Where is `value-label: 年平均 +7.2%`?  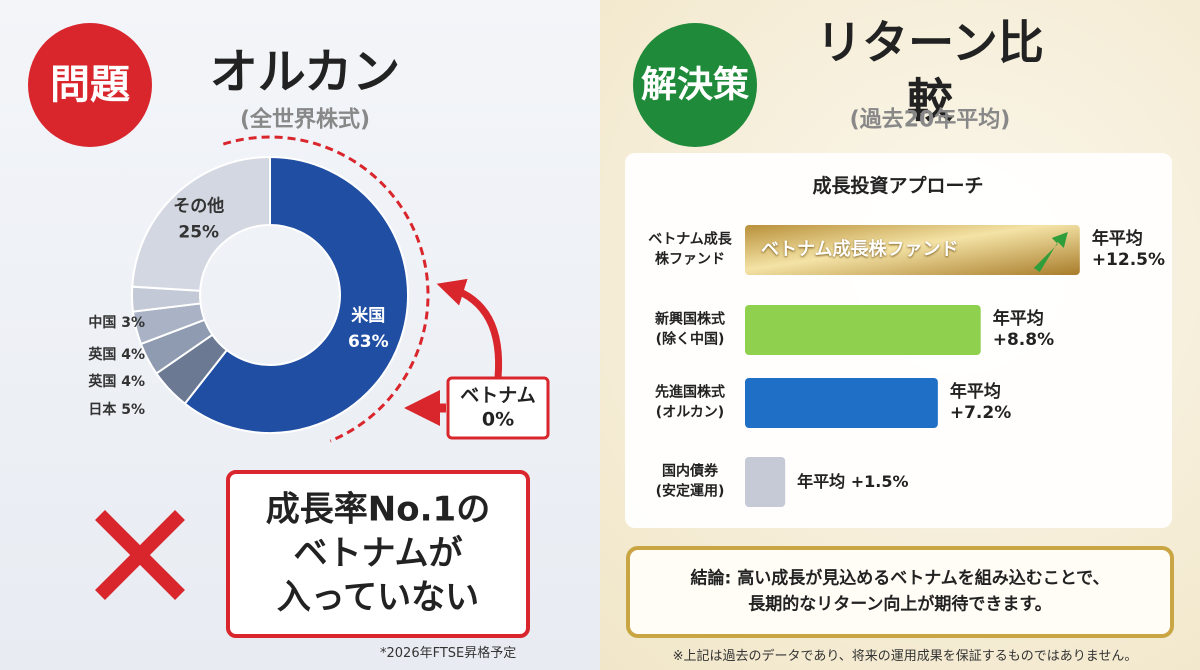
value-label: 年平均 +7.2% is located at coordinates (980, 402).